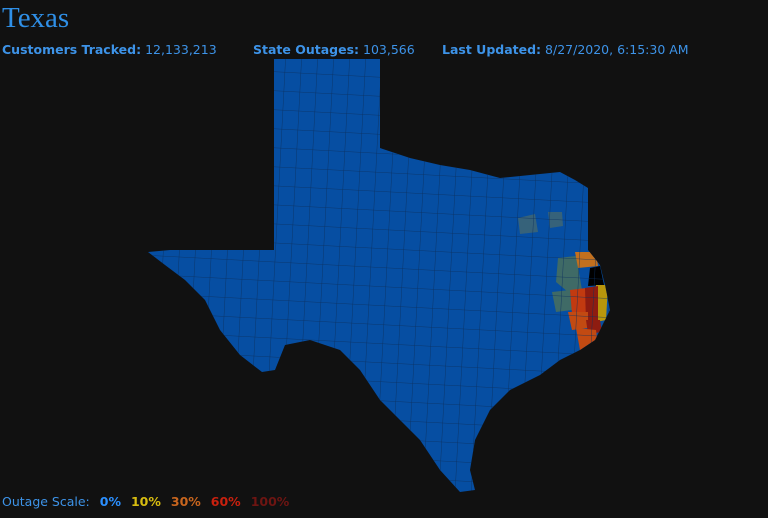  I want to click on legend-level: 30%, so click(185, 501).